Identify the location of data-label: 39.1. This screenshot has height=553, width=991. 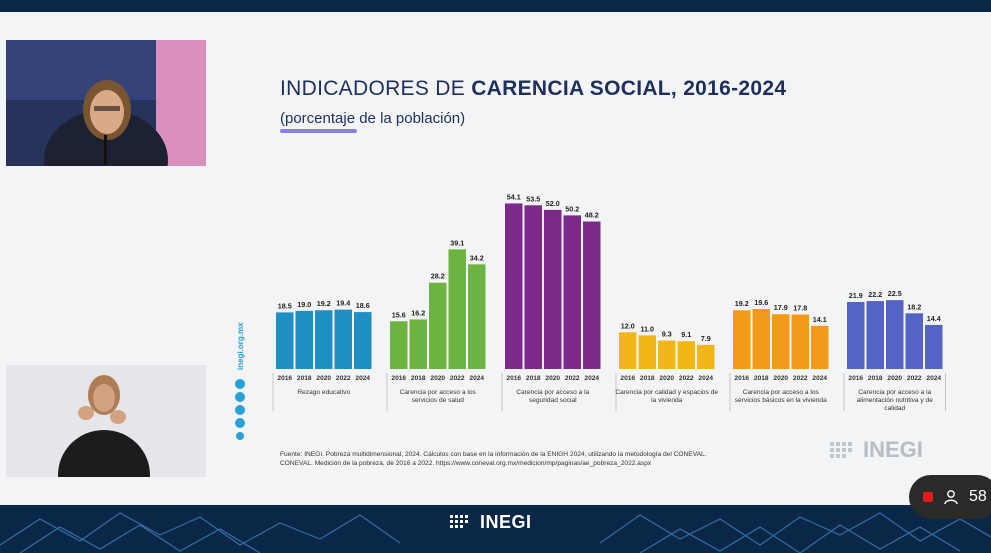
(457, 242).